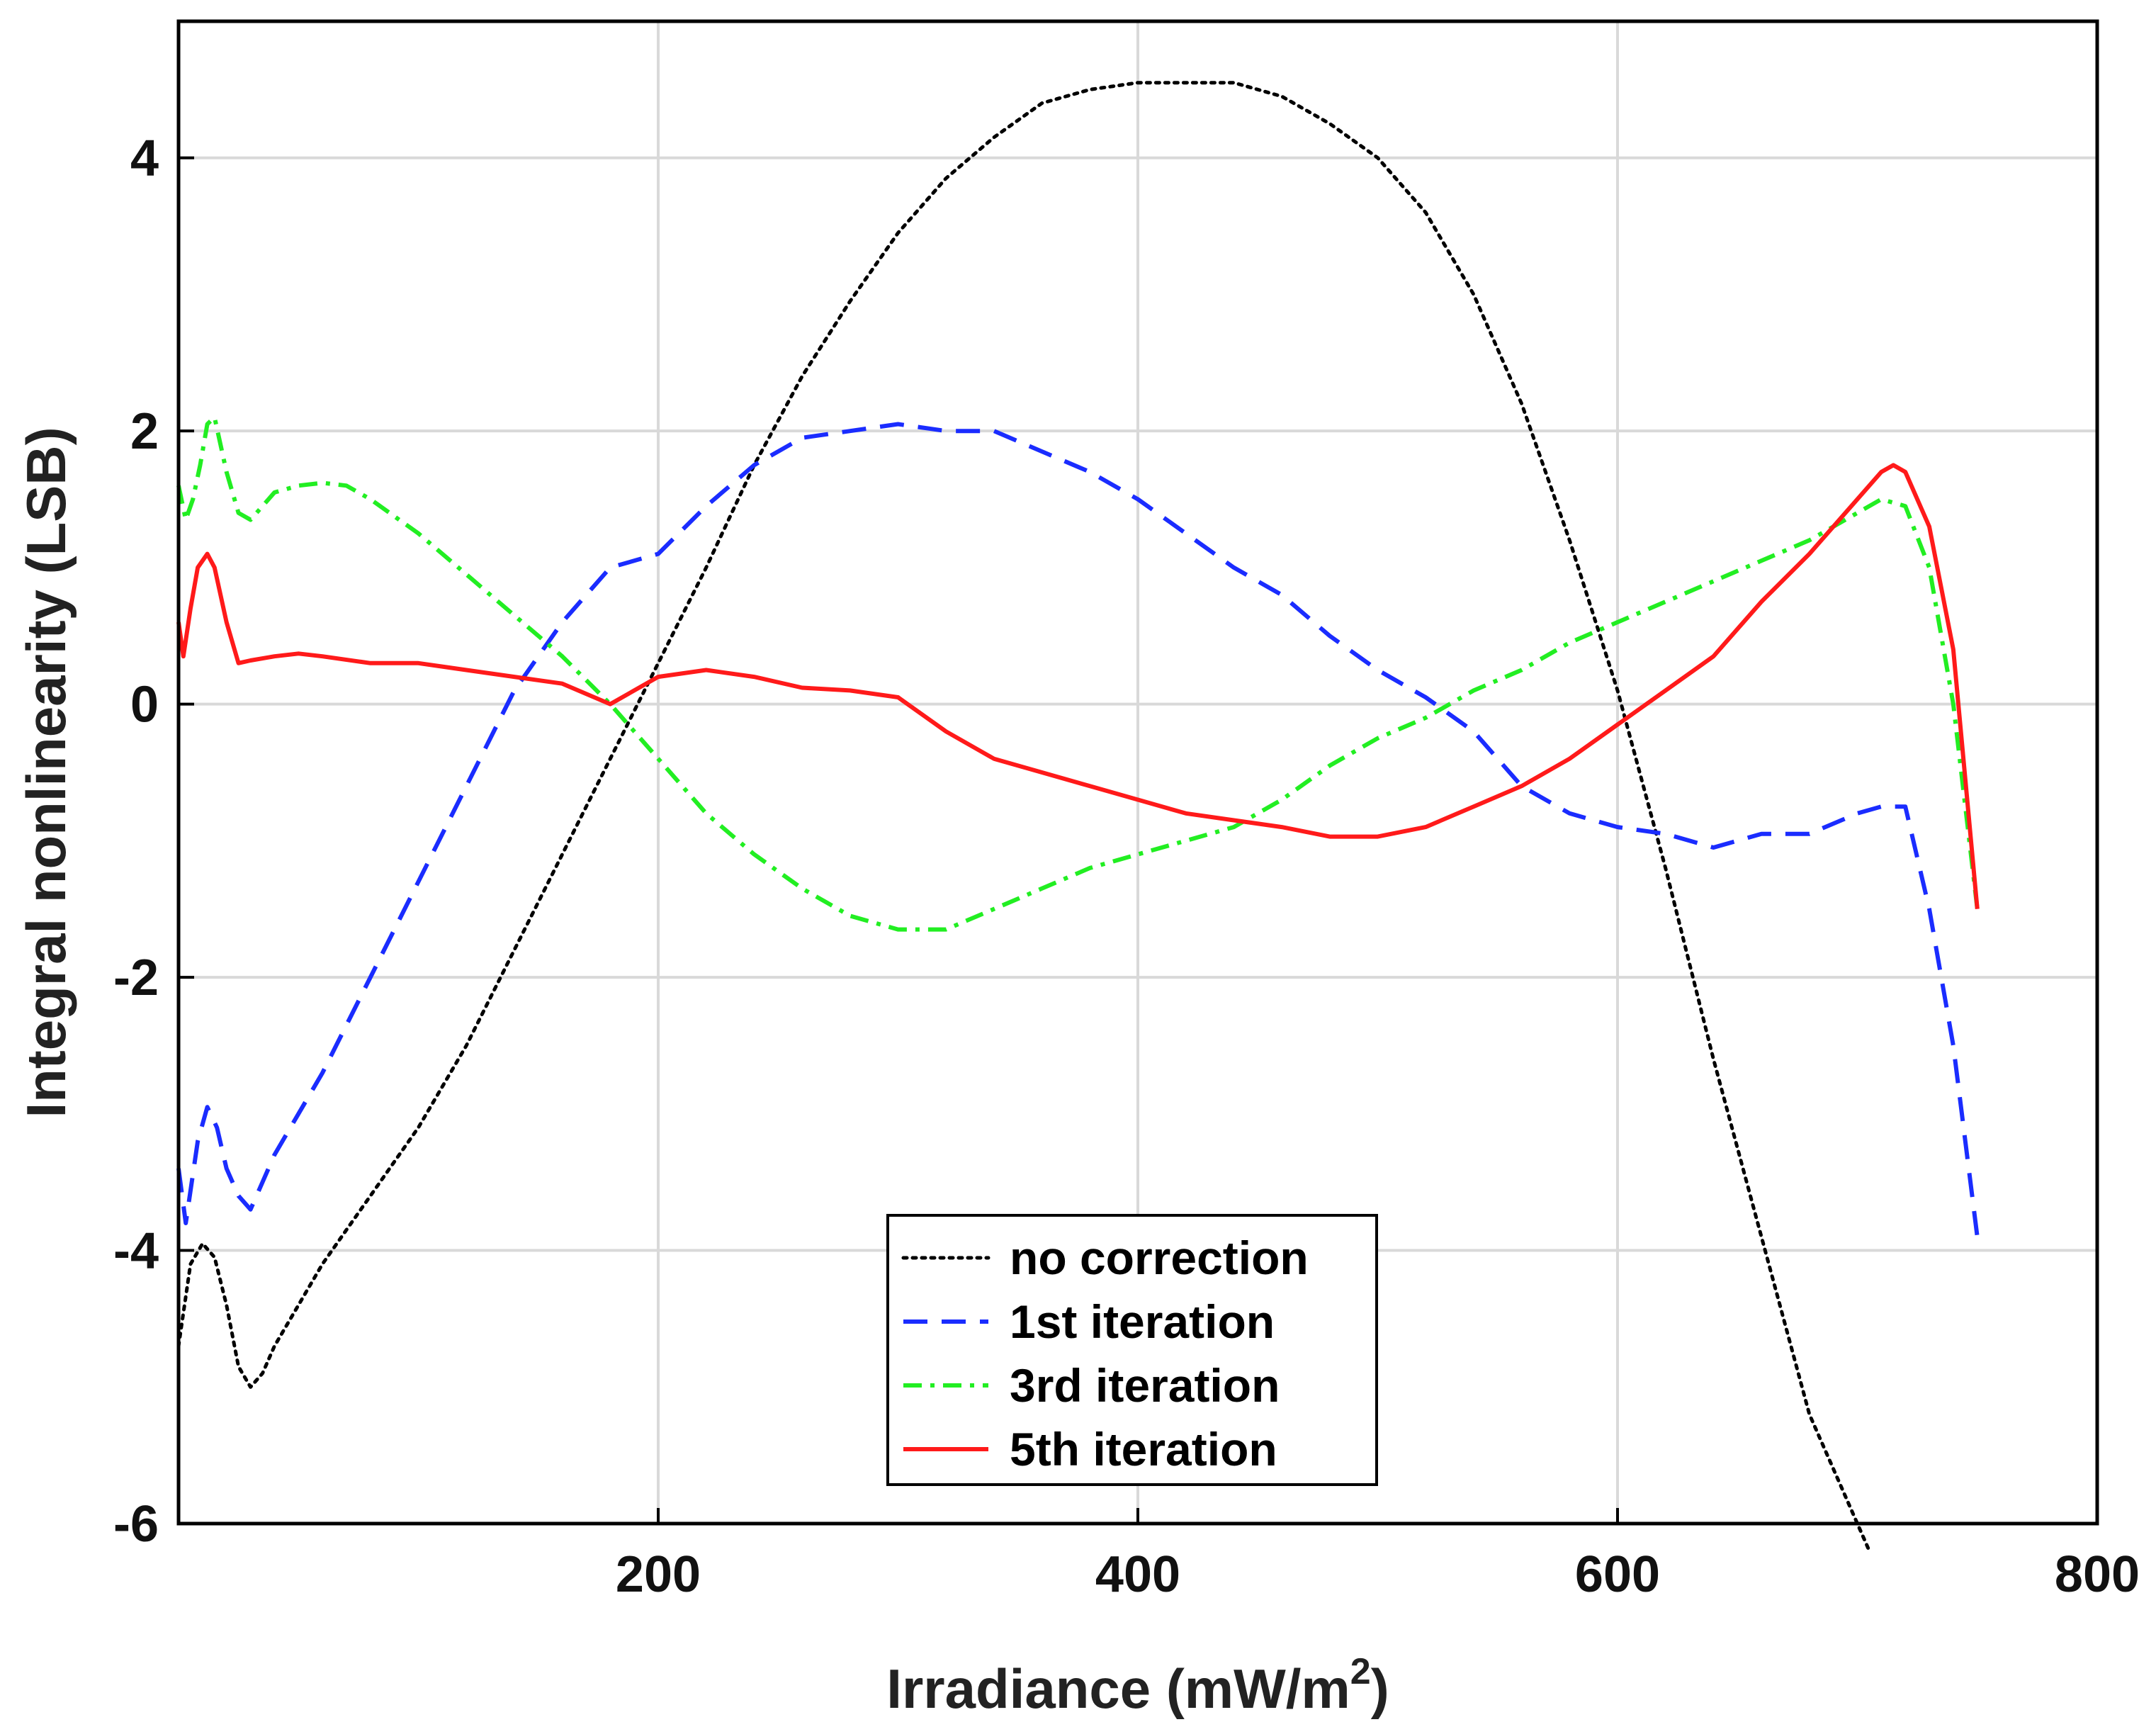  What do you see at coordinates (144, 431) in the screenshot?
I see `y-tick-label: 2` at bounding box center [144, 431].